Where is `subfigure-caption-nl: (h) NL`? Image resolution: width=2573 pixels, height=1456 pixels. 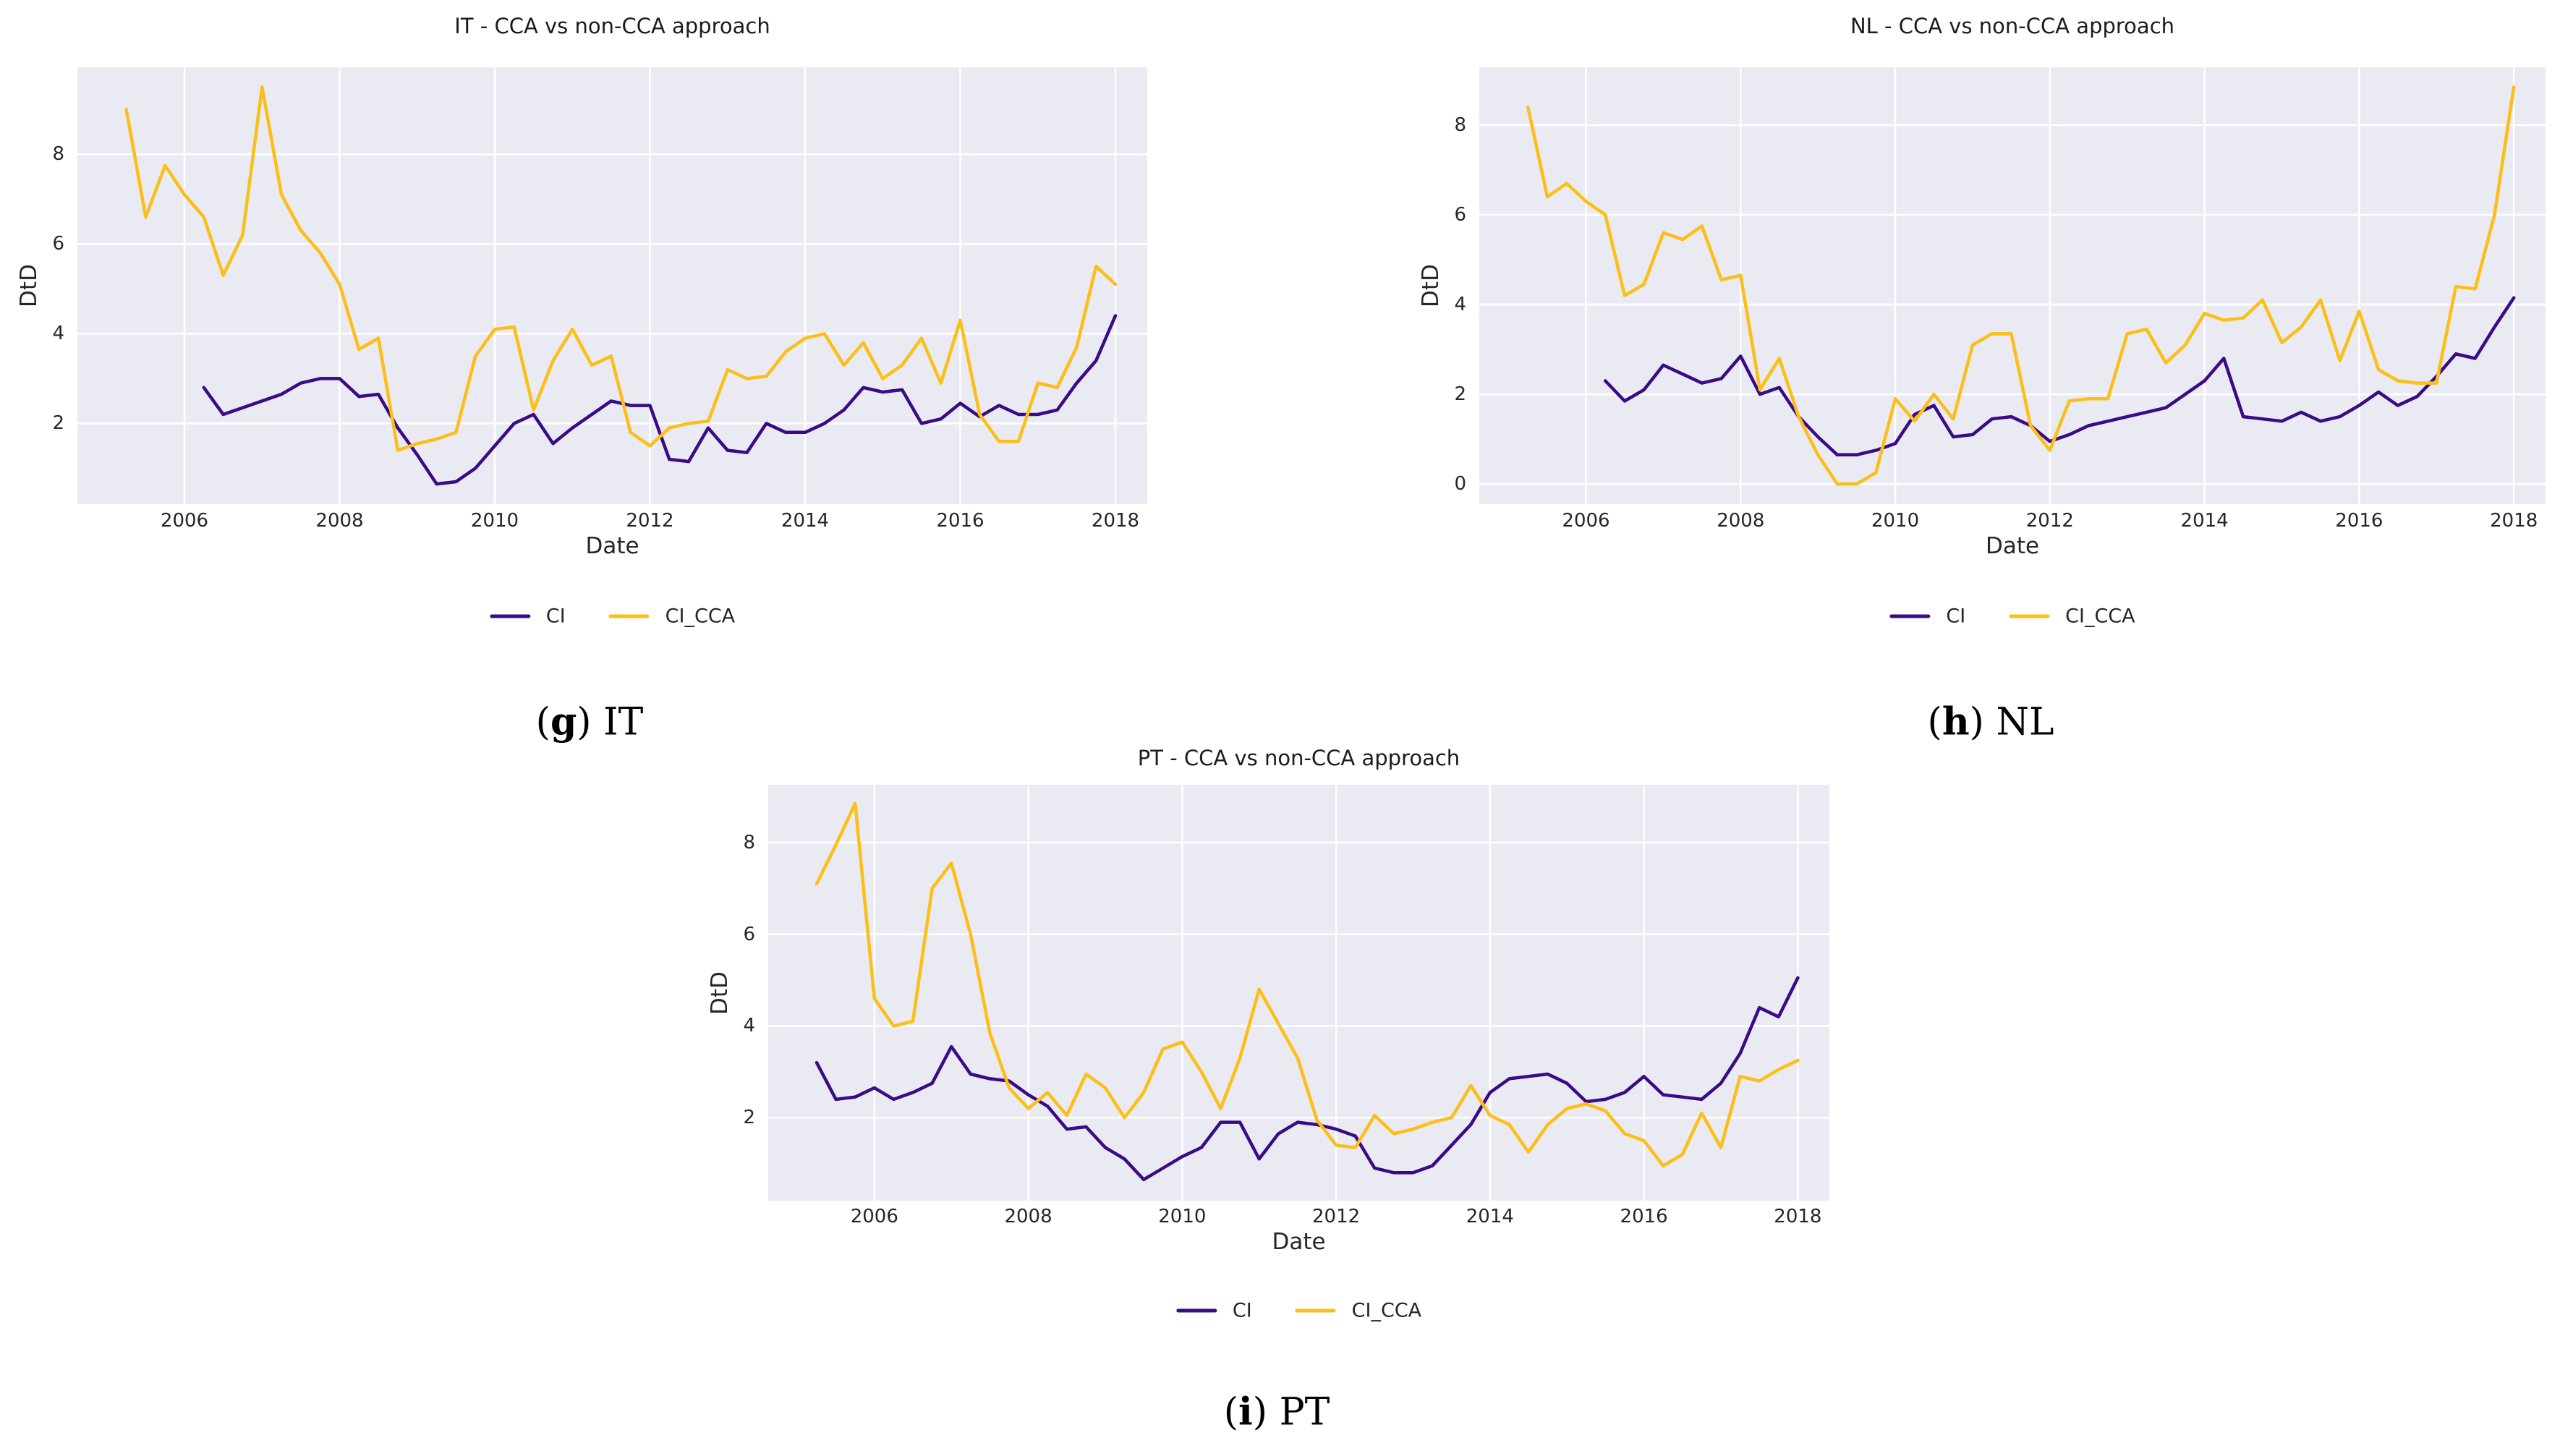 subfigure-caption-nl: (h) NL is located at coordinates (1991, 722).